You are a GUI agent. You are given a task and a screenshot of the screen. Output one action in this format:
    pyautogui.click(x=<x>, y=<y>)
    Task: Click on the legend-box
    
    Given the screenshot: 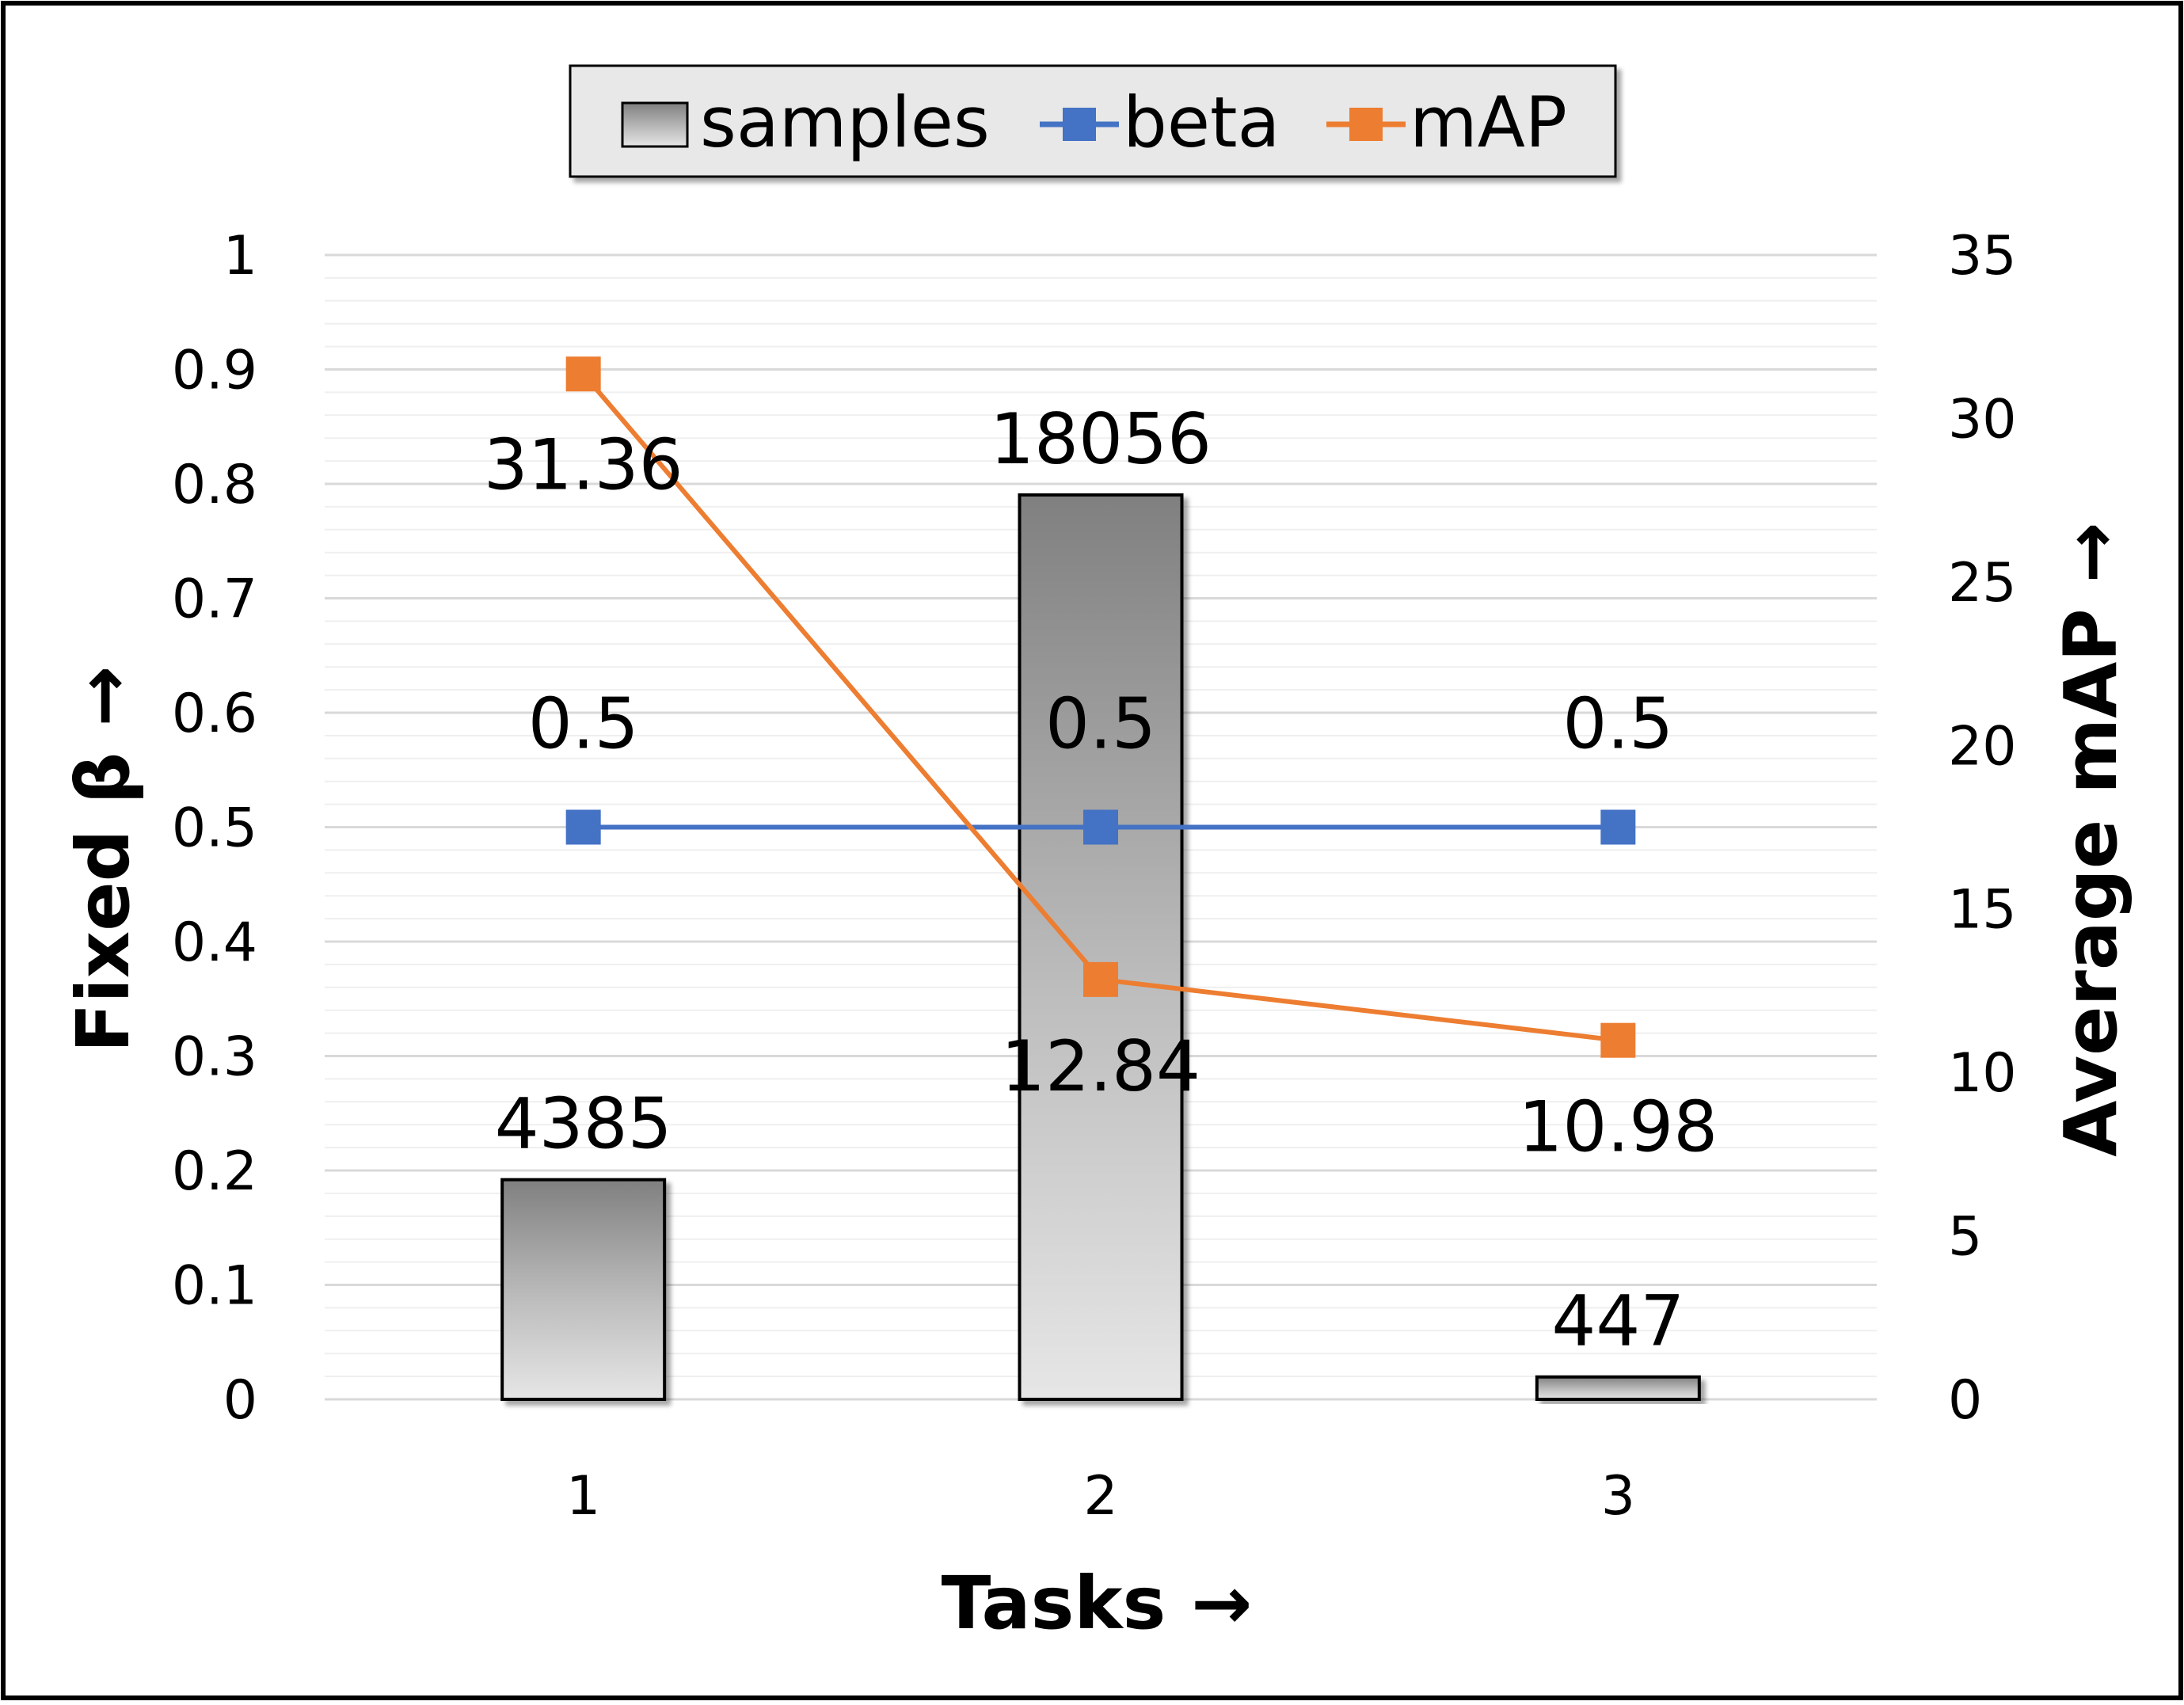 What is the action you would take?
    pyautogui.click(x=1093, y=121)
    